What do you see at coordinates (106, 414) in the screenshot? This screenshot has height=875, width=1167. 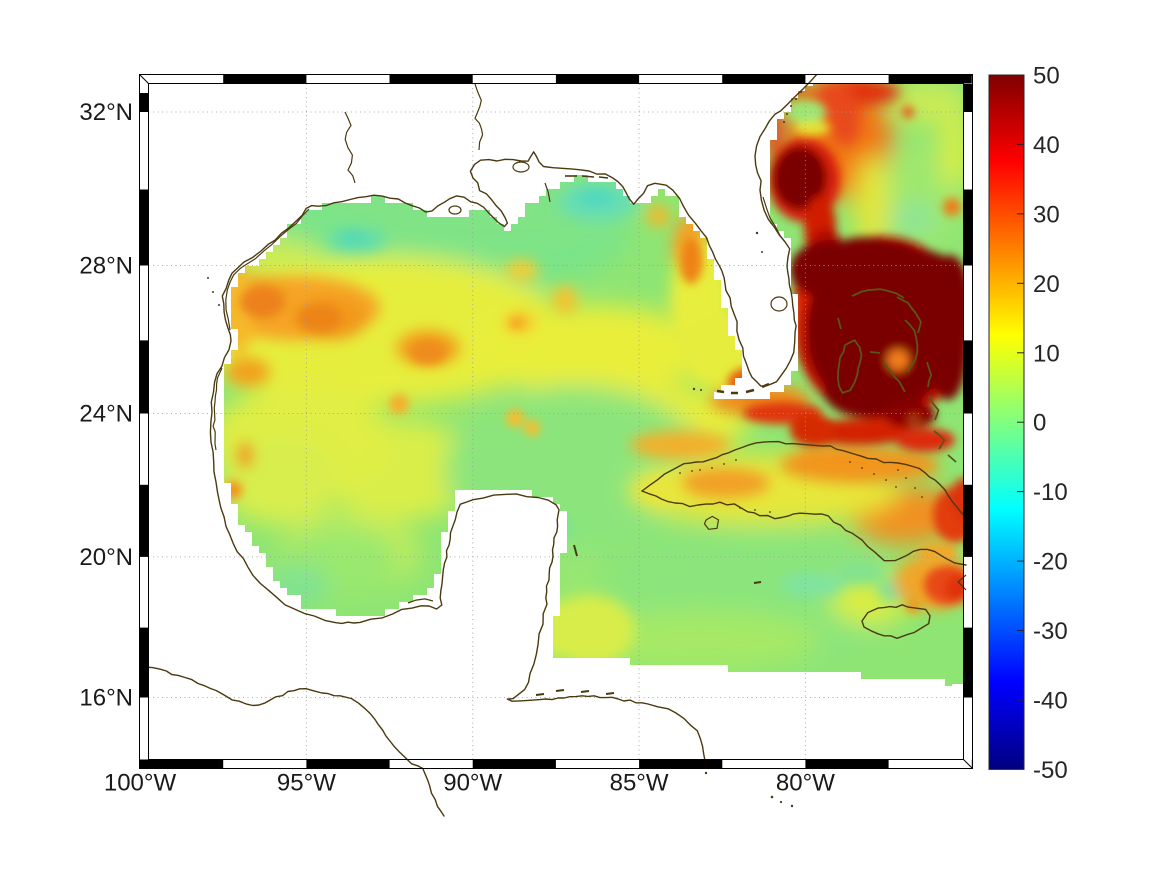 I see `svg-text: 24°N` at bounding box center [106, 414].